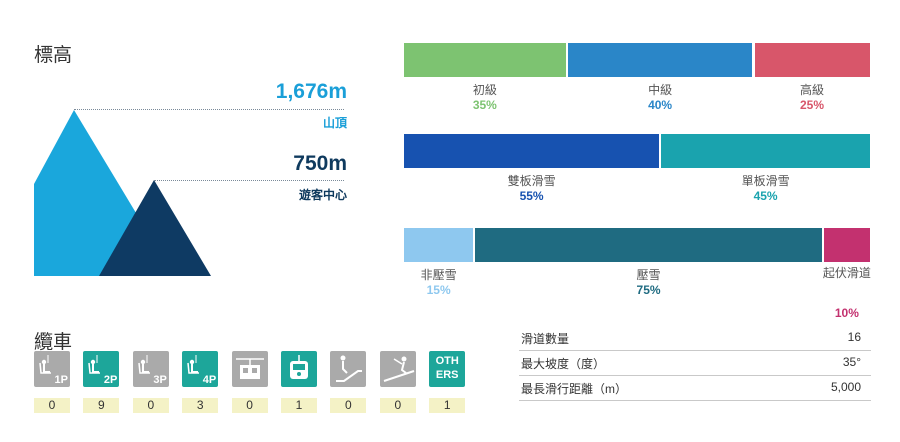 This screenshot has width=900, height=442. What do you see at coordinates (854, 337) in the screenshot?
I see `stats-value: 16` at bounding box center [854, 337].